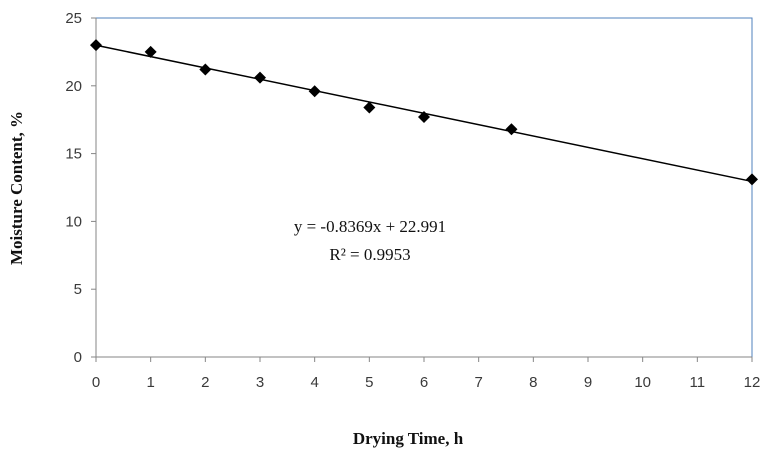 This screenshot has height=452, width=767. Describe the element at coordinates (588, 382) in the screenshot. I see `x-tick-label: 9` at that location.